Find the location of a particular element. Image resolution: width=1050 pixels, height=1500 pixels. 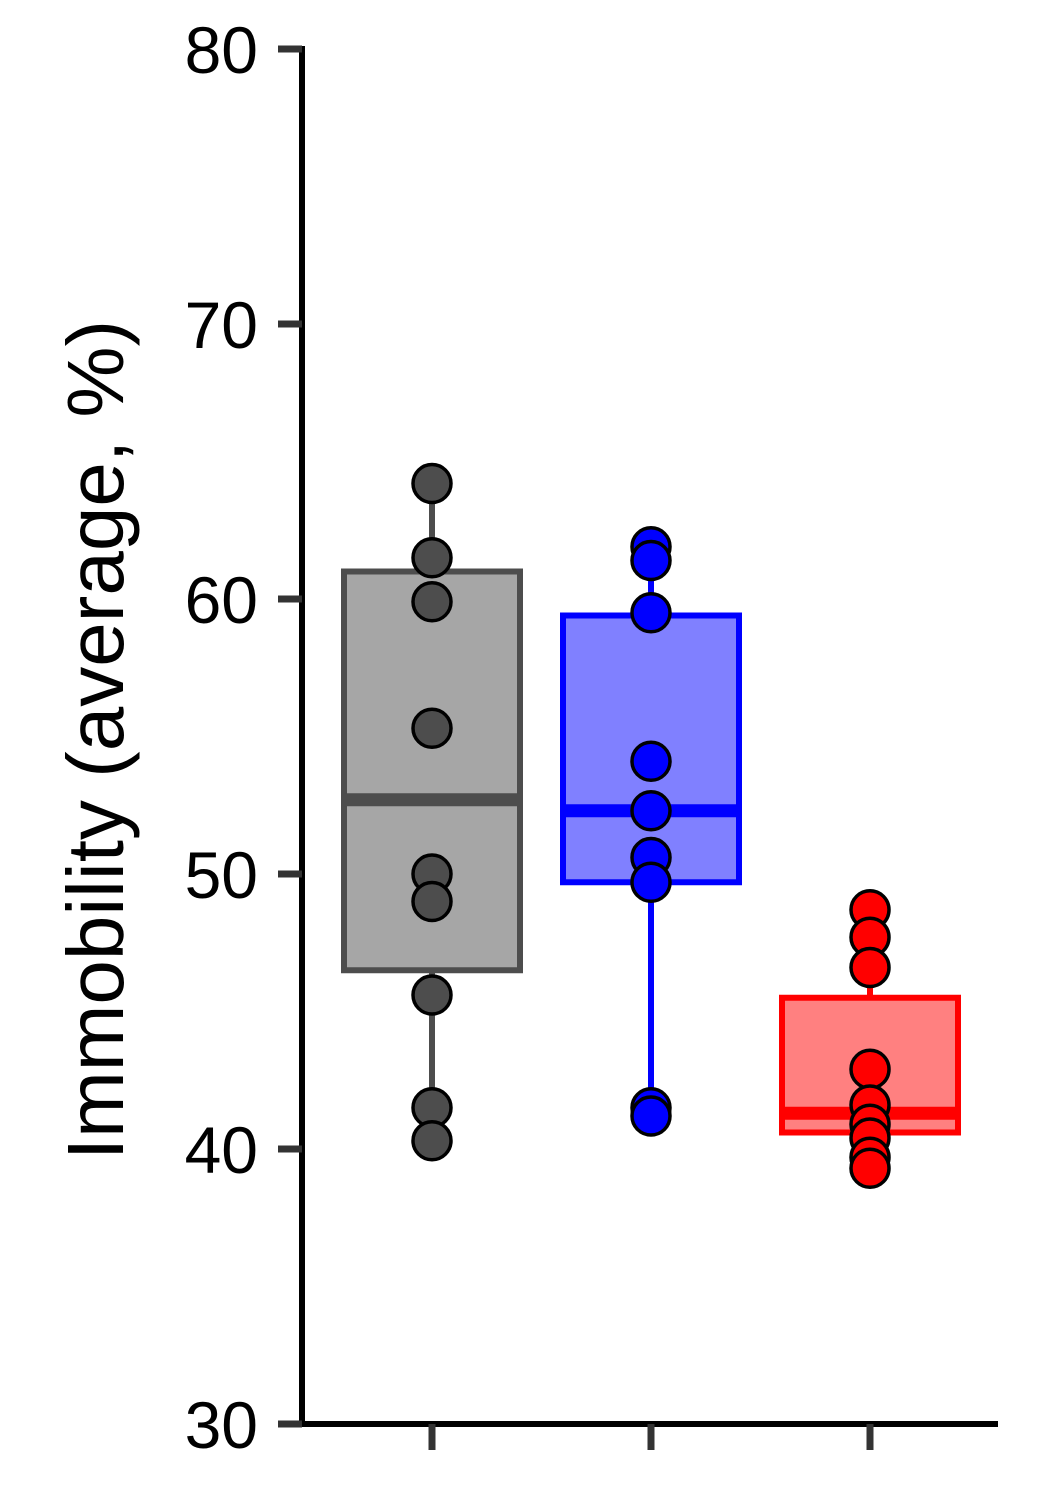

y-tick-label: 80 is located at coordinates (221, 50).